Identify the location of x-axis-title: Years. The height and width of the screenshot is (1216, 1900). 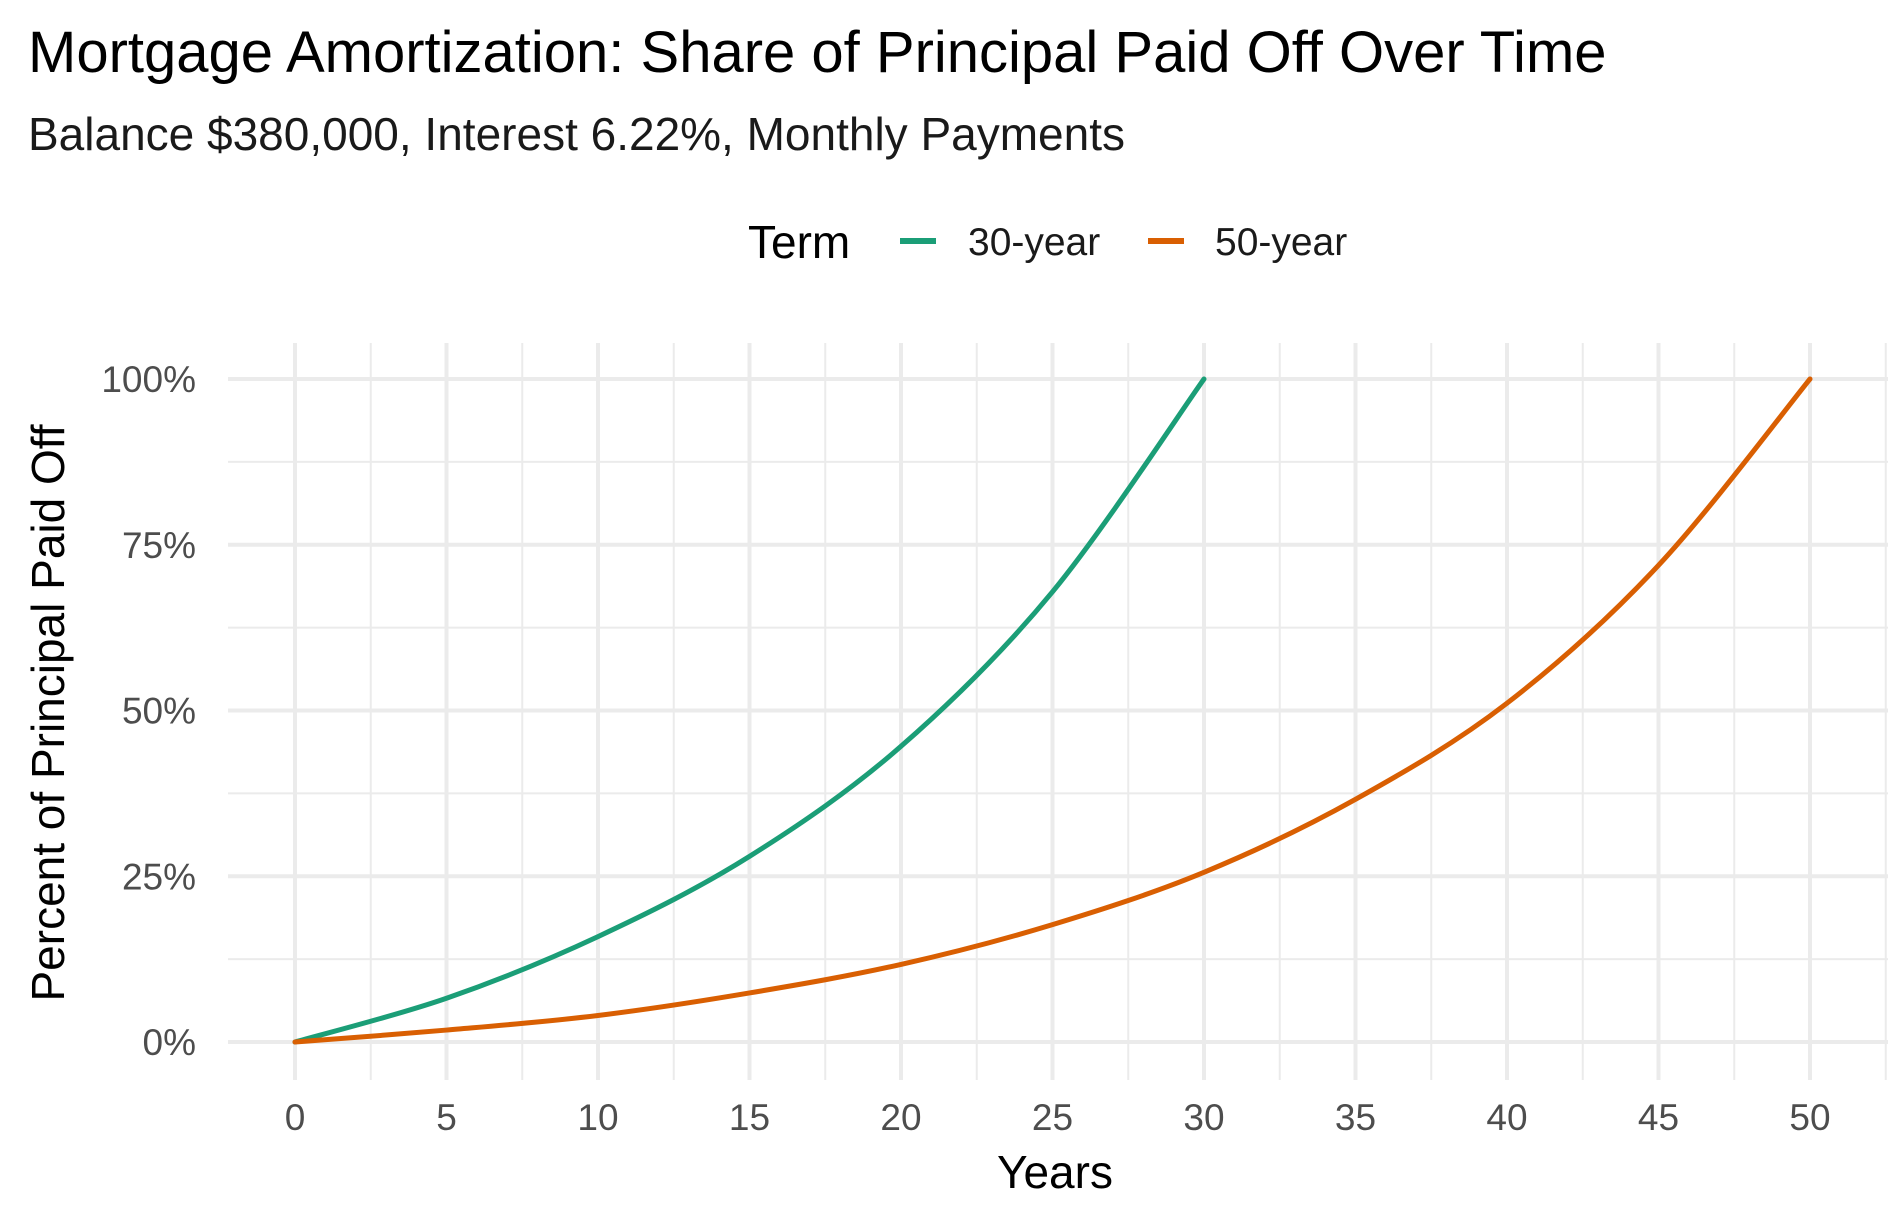
(1055, 1172).